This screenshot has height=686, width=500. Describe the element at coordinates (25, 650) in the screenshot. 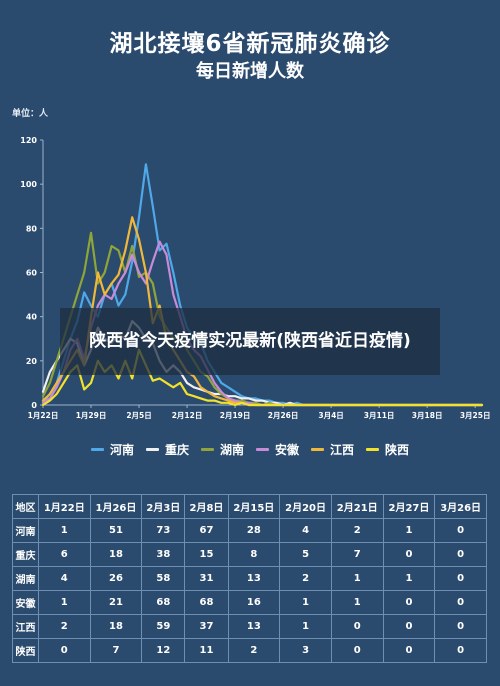

I see `table-cell: 陕西` at that location.